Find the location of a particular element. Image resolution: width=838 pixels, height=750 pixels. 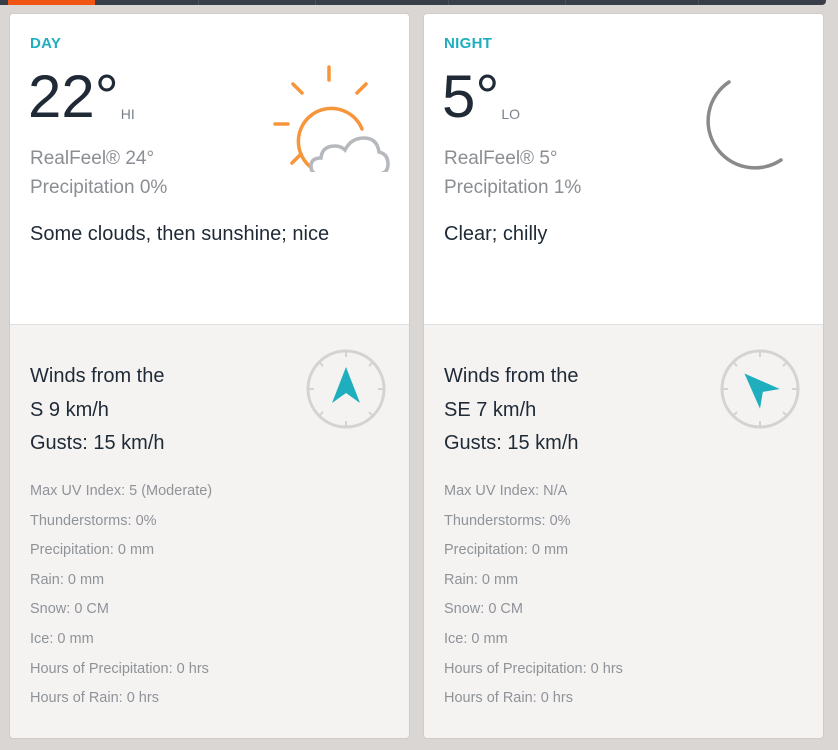

detail-uv: Max UV Index: 5 (Moderate) is located at coordinates (121, 491).